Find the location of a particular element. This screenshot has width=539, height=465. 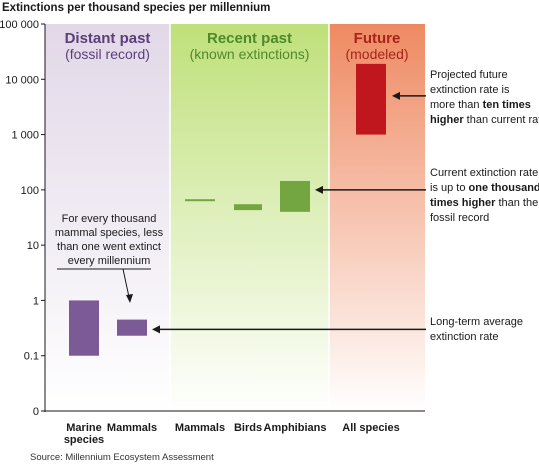

arrow-current-head is located at coordinates (319, 189).